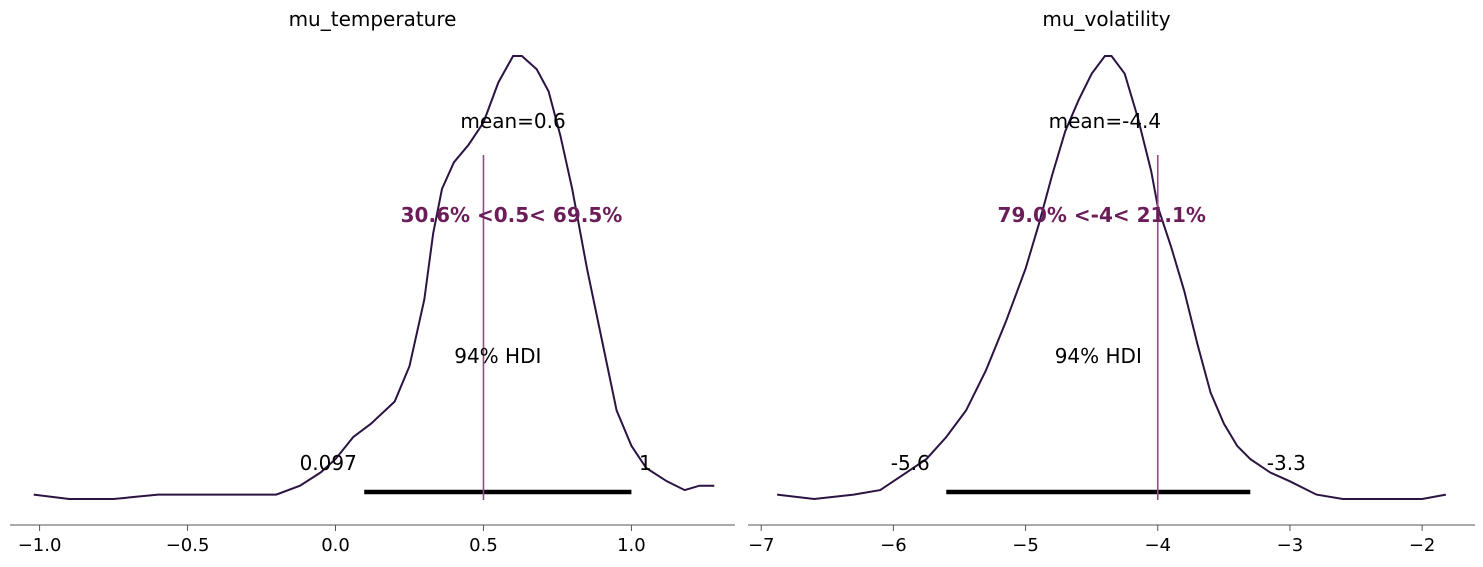  I want to click on panel-1-tick-label: −1.0, so click(40, 545).